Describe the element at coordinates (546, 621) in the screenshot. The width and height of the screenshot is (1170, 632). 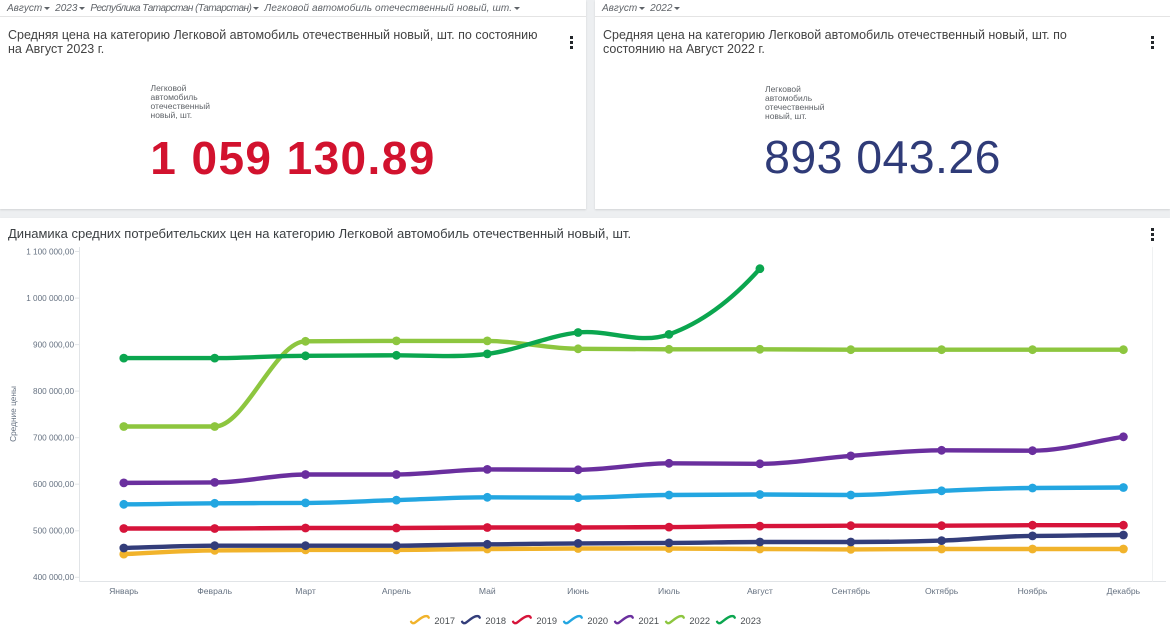
I see `svg-text: 2019` at that location.